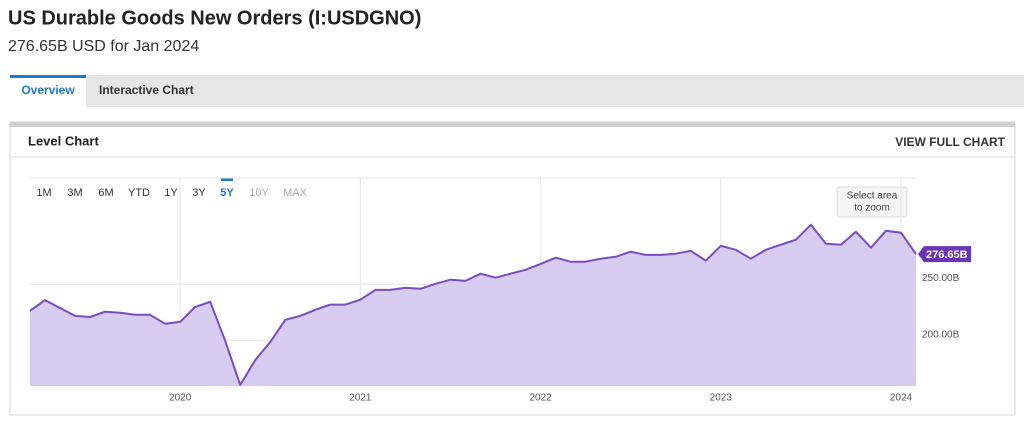  What do you see at coordinates (517, 91) in the screenshot?
I see `tab-bar` at bounding box center [517, 91].